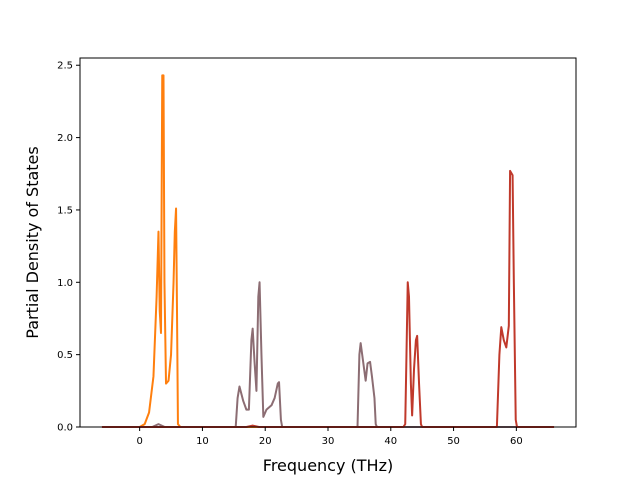 Image resolution: width=640 pixels, height=480 pixels. What do you see at coordinates (65, 138) in the screenshot?
I see `y-tick-label: 2.0` at bounding box center [65, 138].